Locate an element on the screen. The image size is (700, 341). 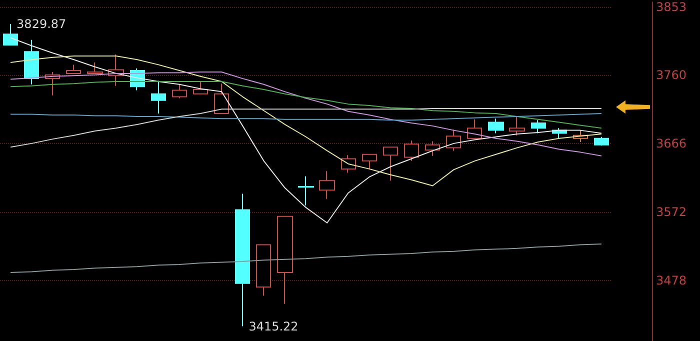
y-tick-label: 3478 is located at coordinates (671, 280).